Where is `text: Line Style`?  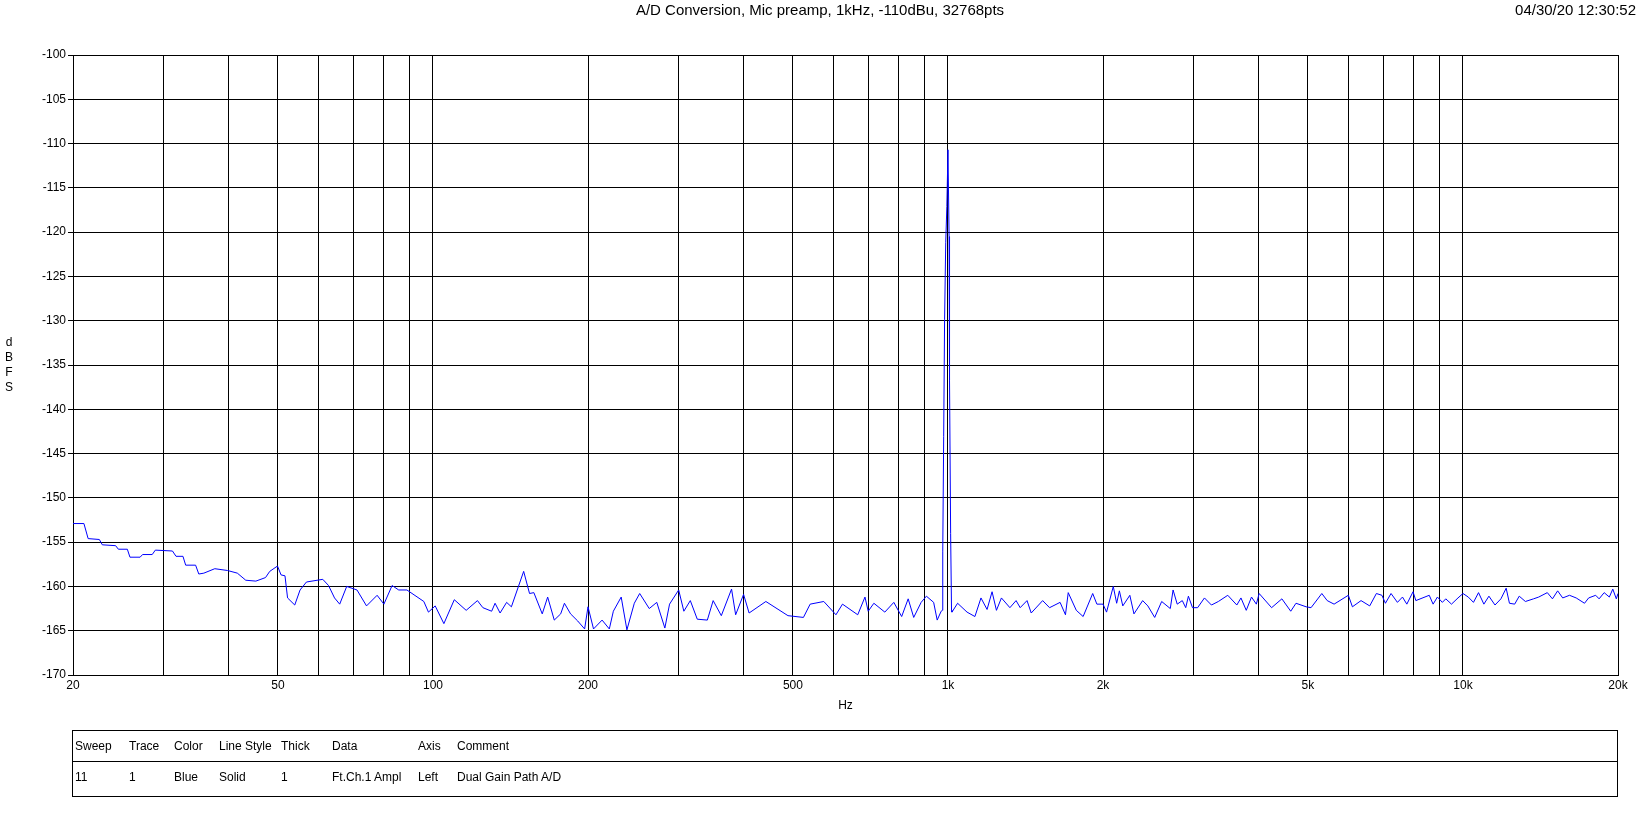
text: Line Style is located at coordinates (245, 746).